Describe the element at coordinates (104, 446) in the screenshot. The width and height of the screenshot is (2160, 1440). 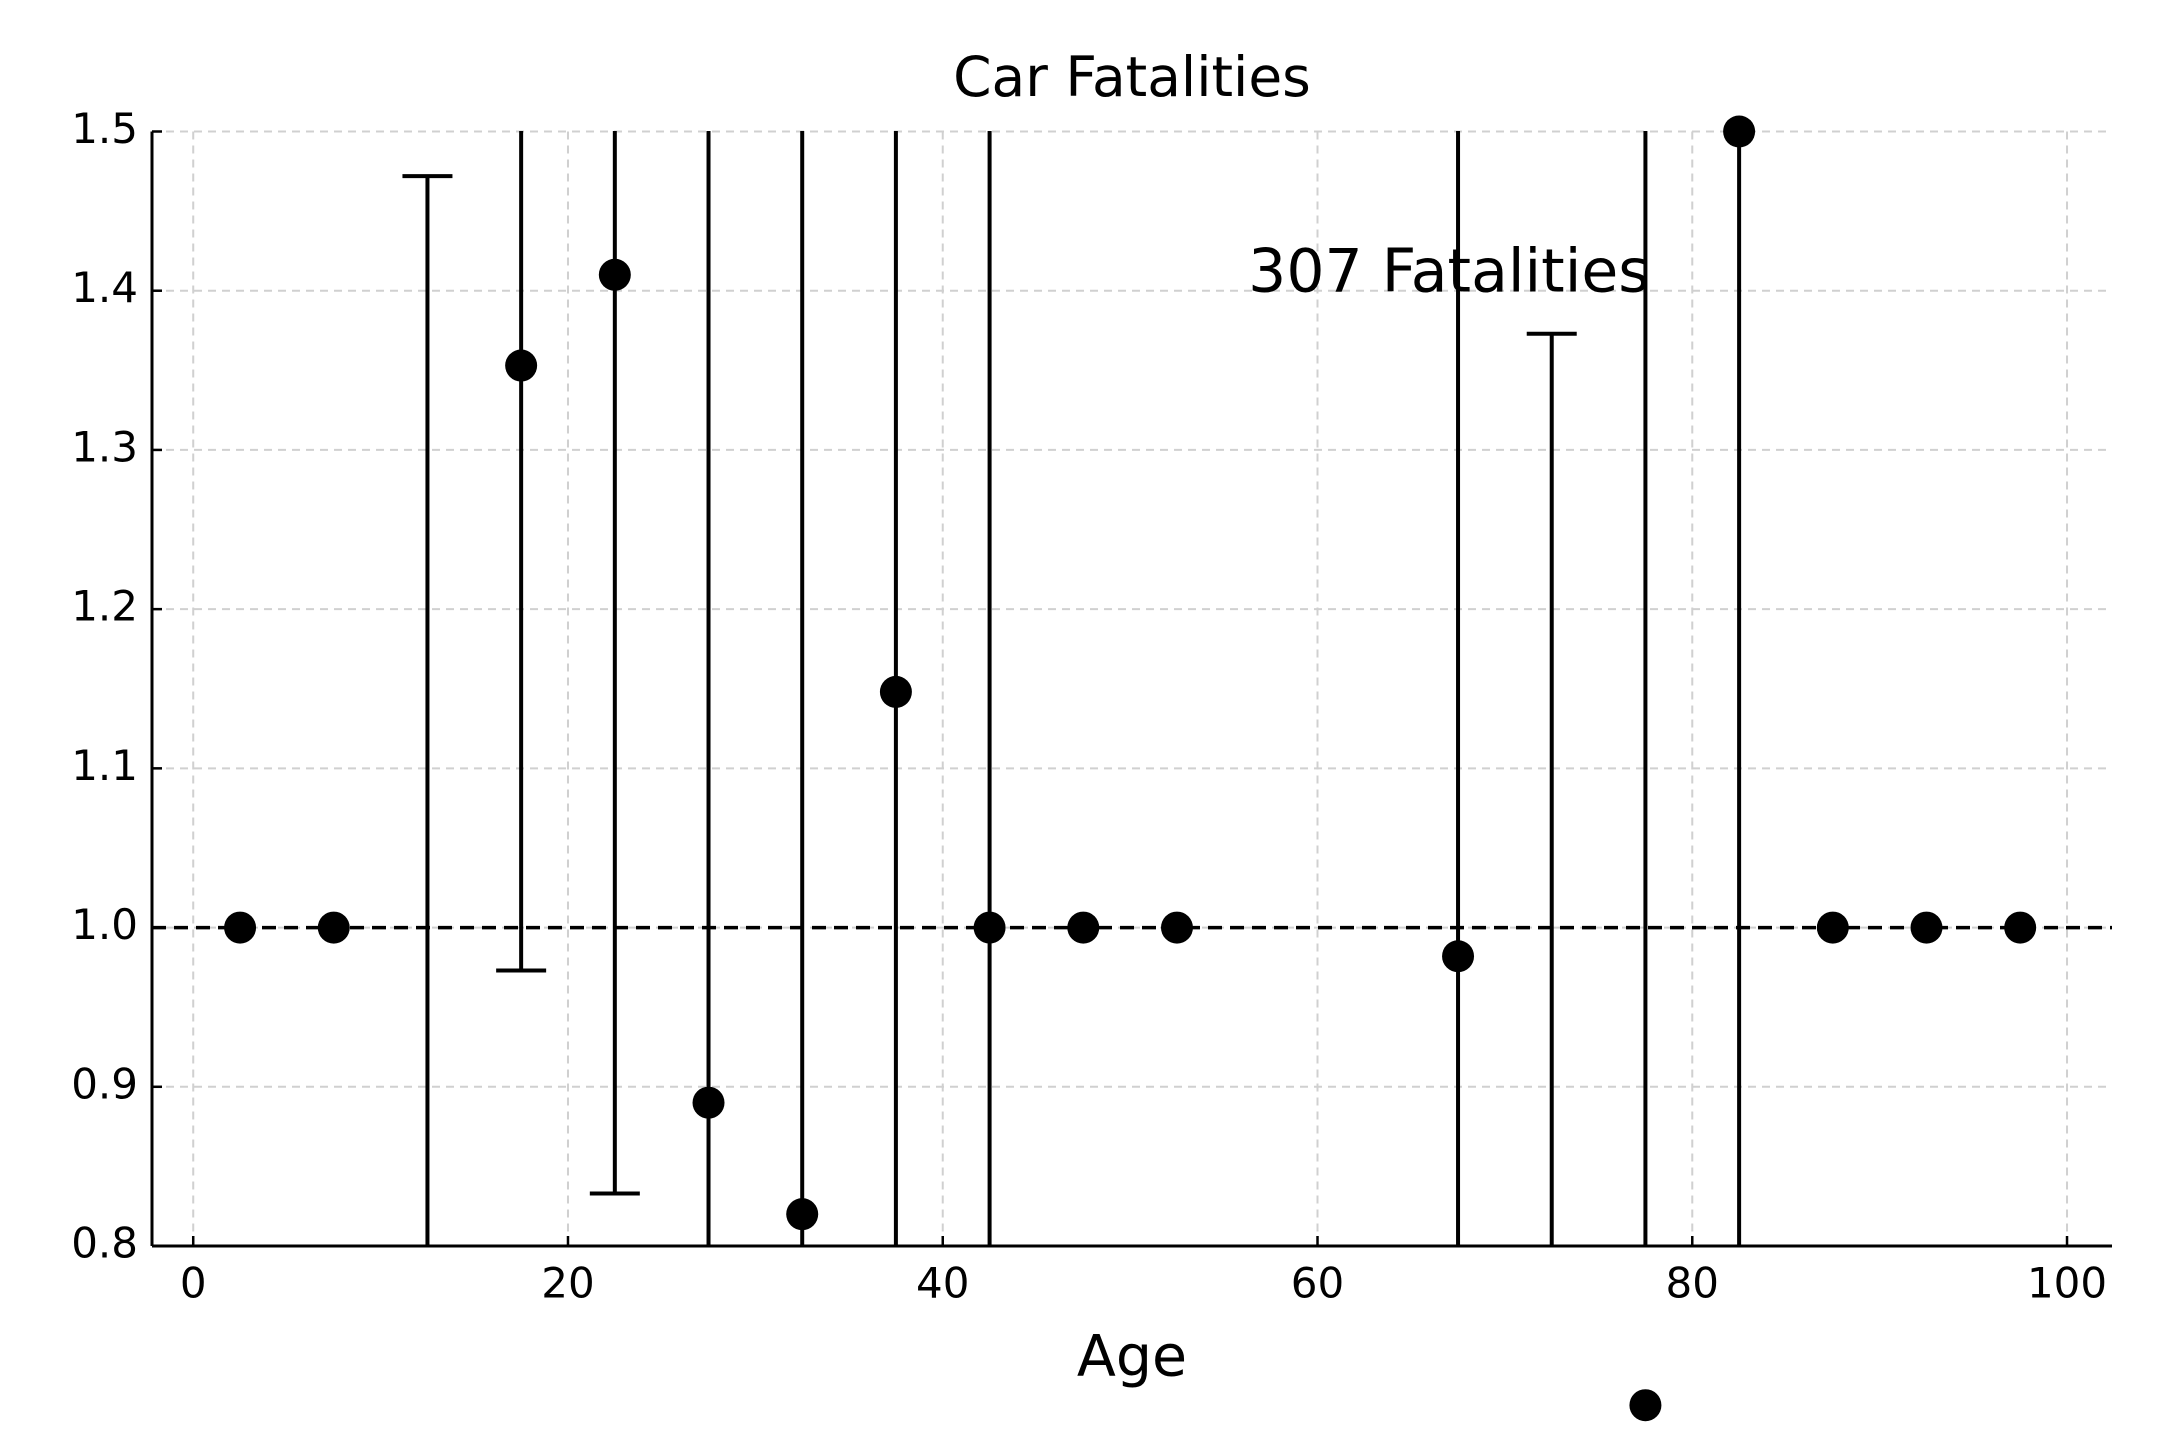
I see `y-tick-label: 1.3` at that location.